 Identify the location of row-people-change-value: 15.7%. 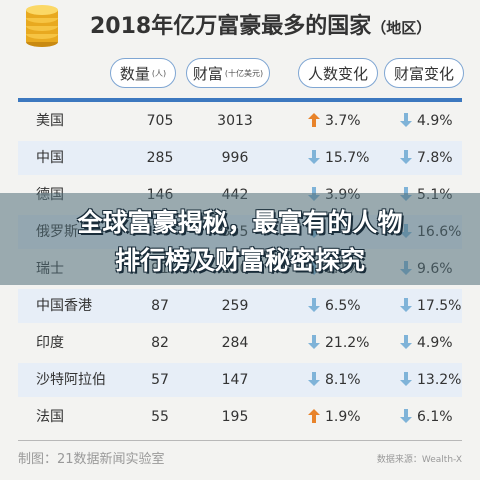
(347, 158).